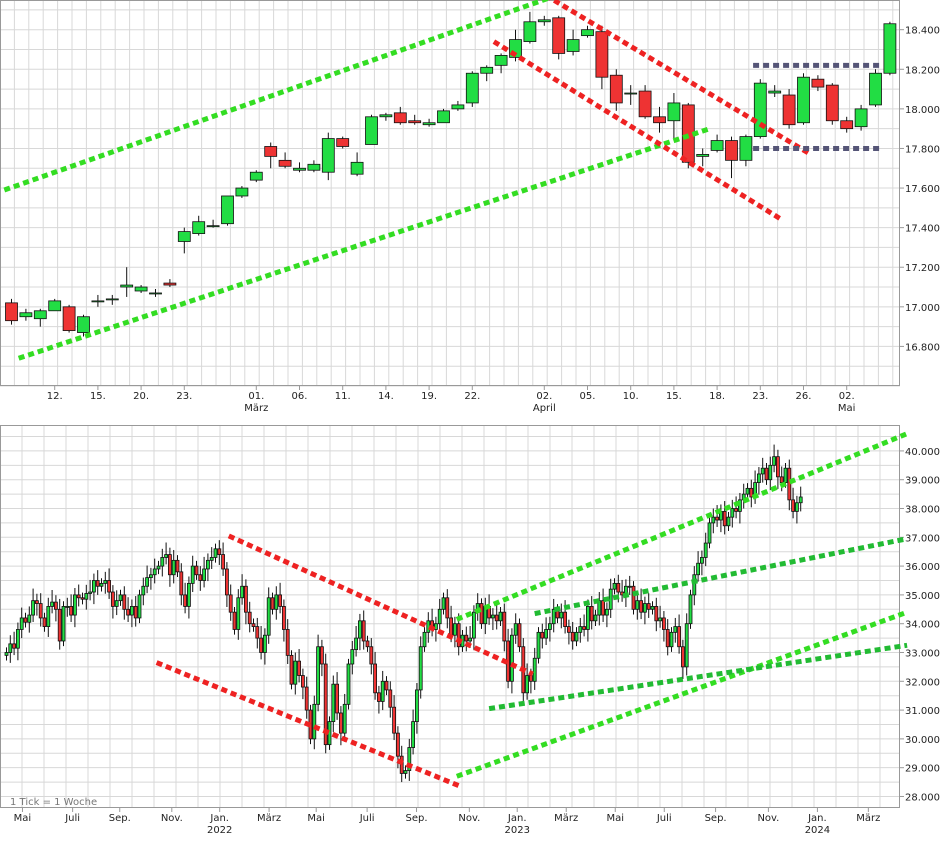 This screenshot has height=842, width=943. What do you see at coordinates (544, 408) in the screenshot?
I see `x-tick-sublabel: April` at bounding box center [544, 408].